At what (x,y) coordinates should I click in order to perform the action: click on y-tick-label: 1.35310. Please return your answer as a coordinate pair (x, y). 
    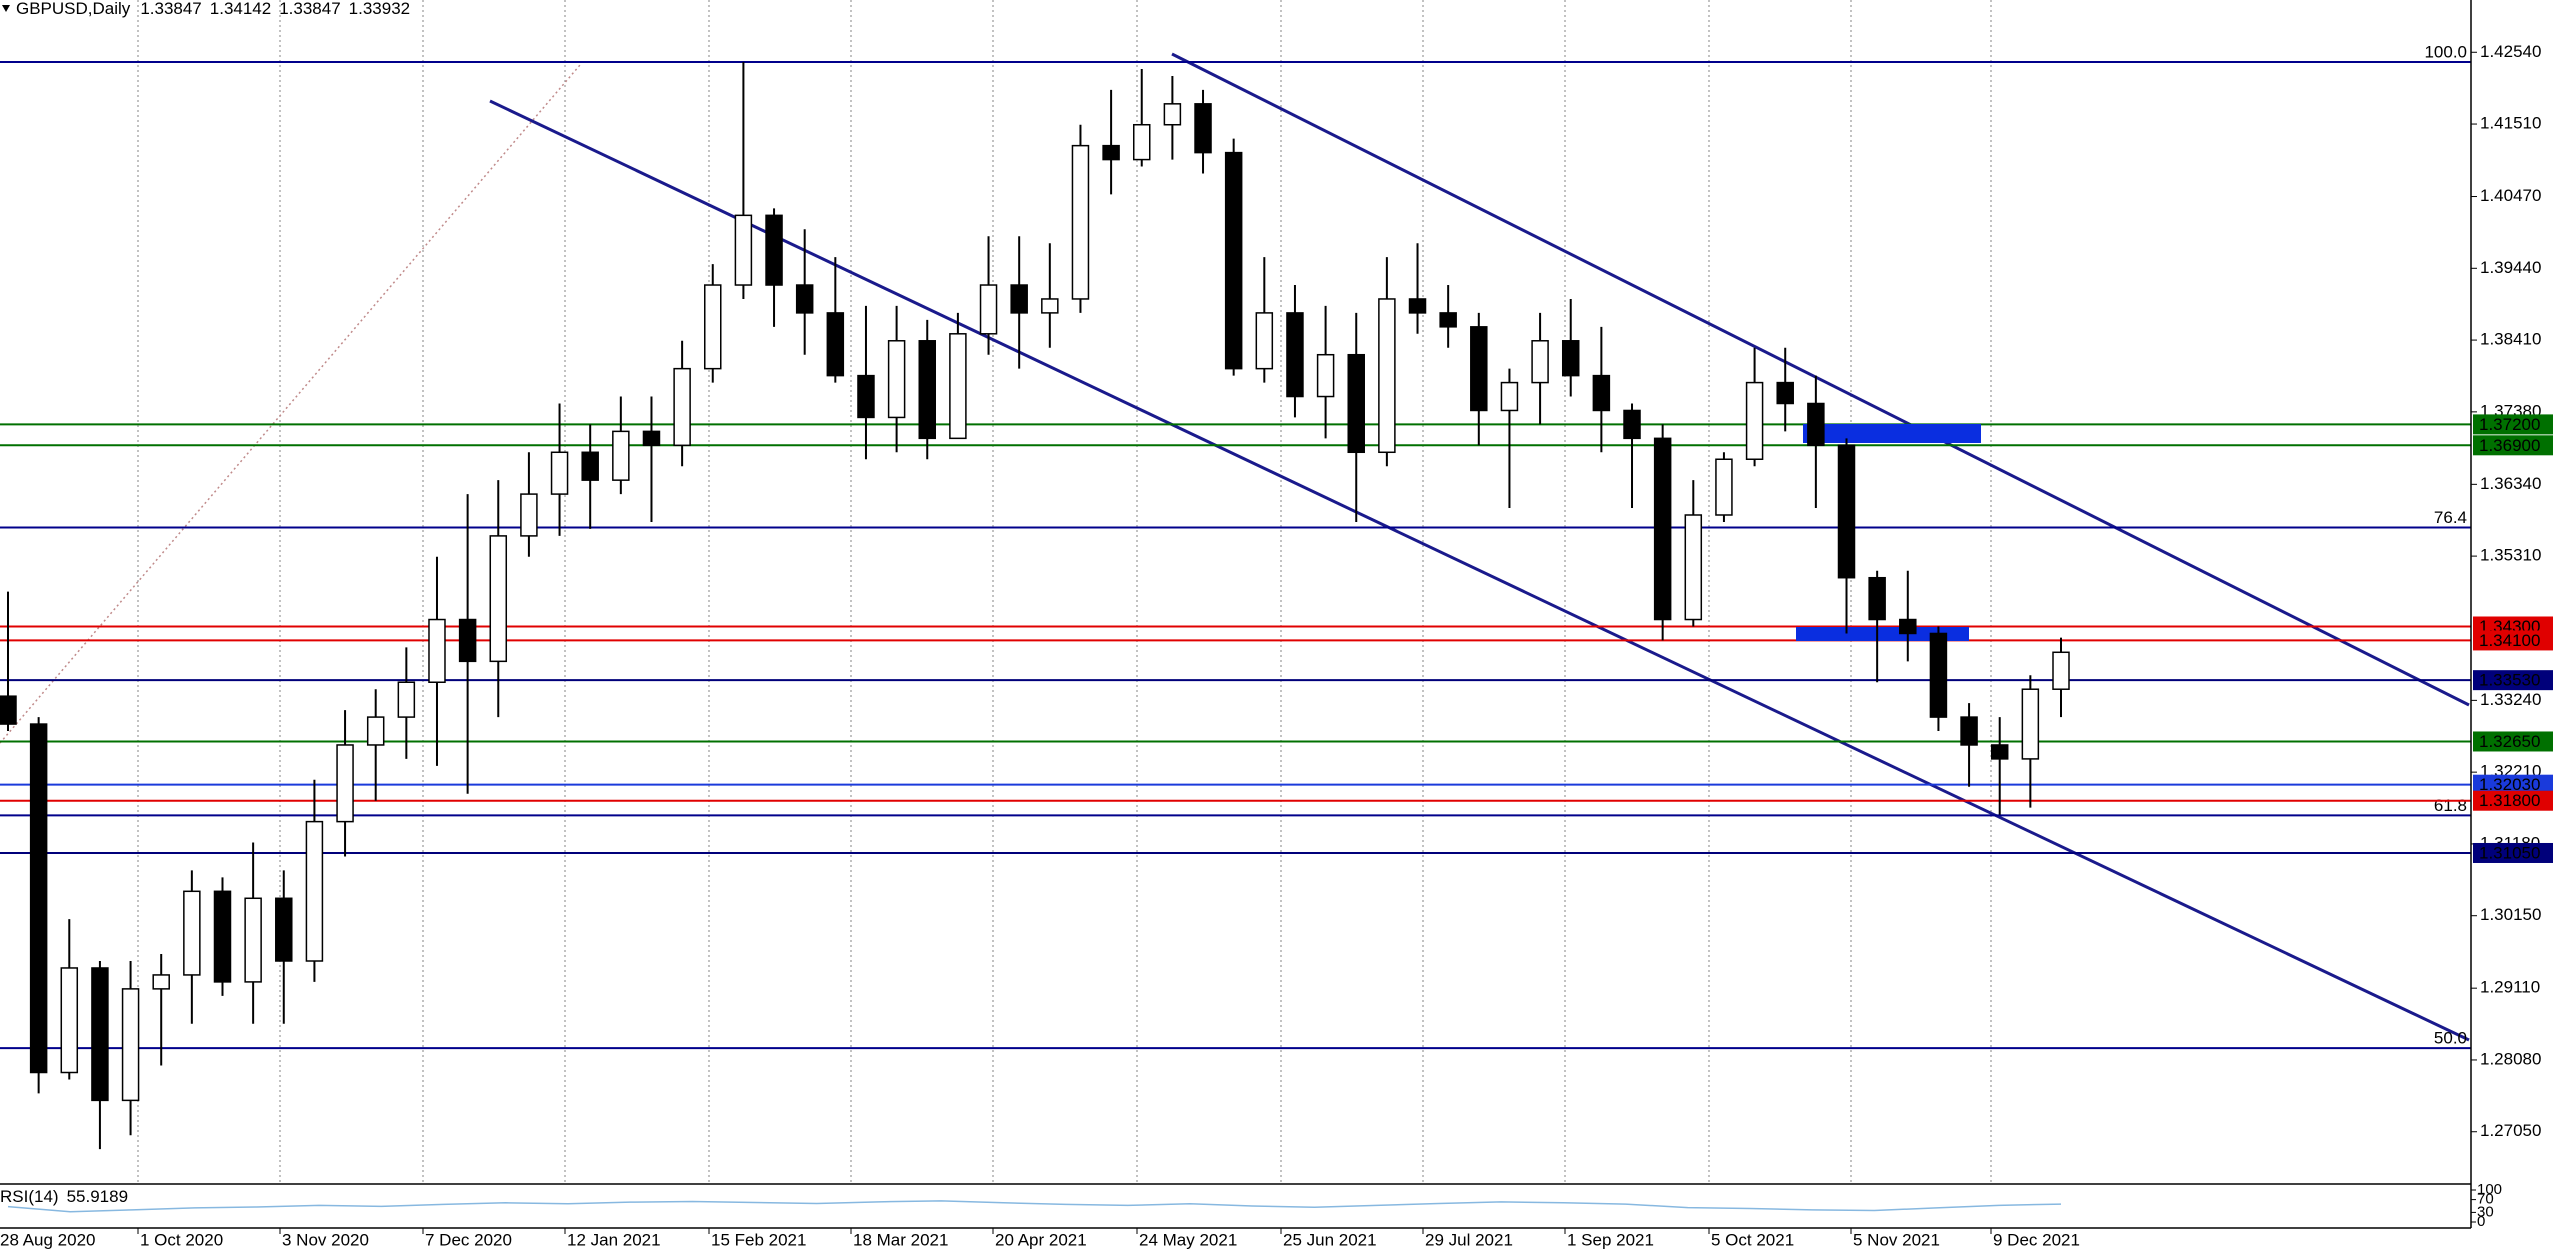
    Looking at the image, I should click on (2510, 555).